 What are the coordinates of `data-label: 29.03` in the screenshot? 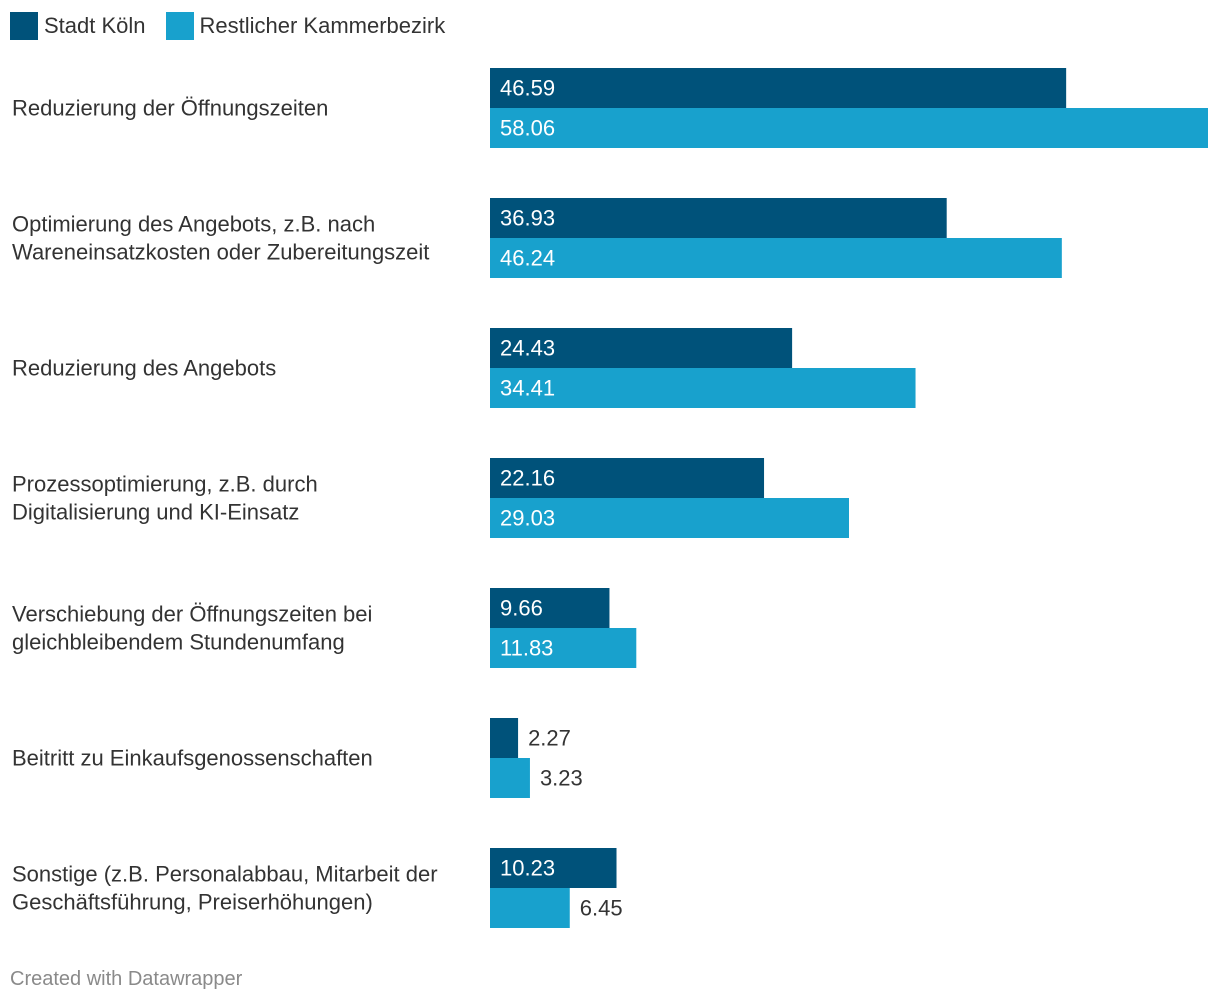 It's located at (527, 518).